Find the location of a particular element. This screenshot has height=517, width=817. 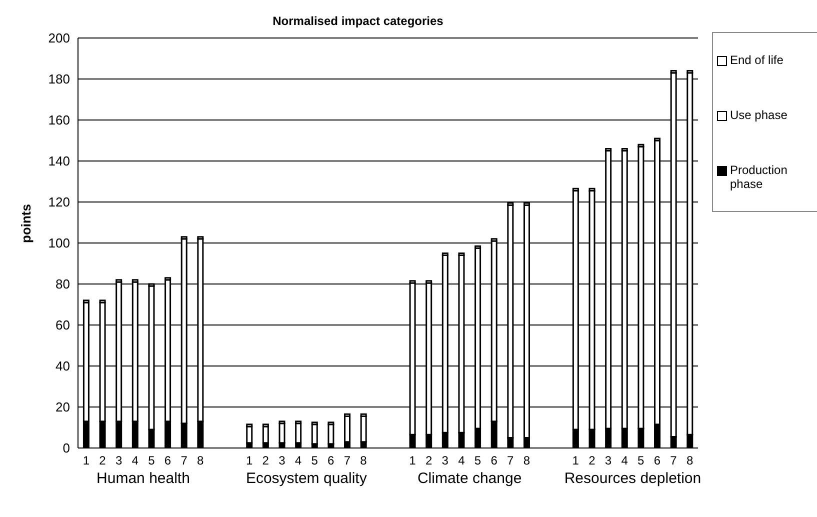

y-tick-label: 120 is located at coordinates (59, 202).